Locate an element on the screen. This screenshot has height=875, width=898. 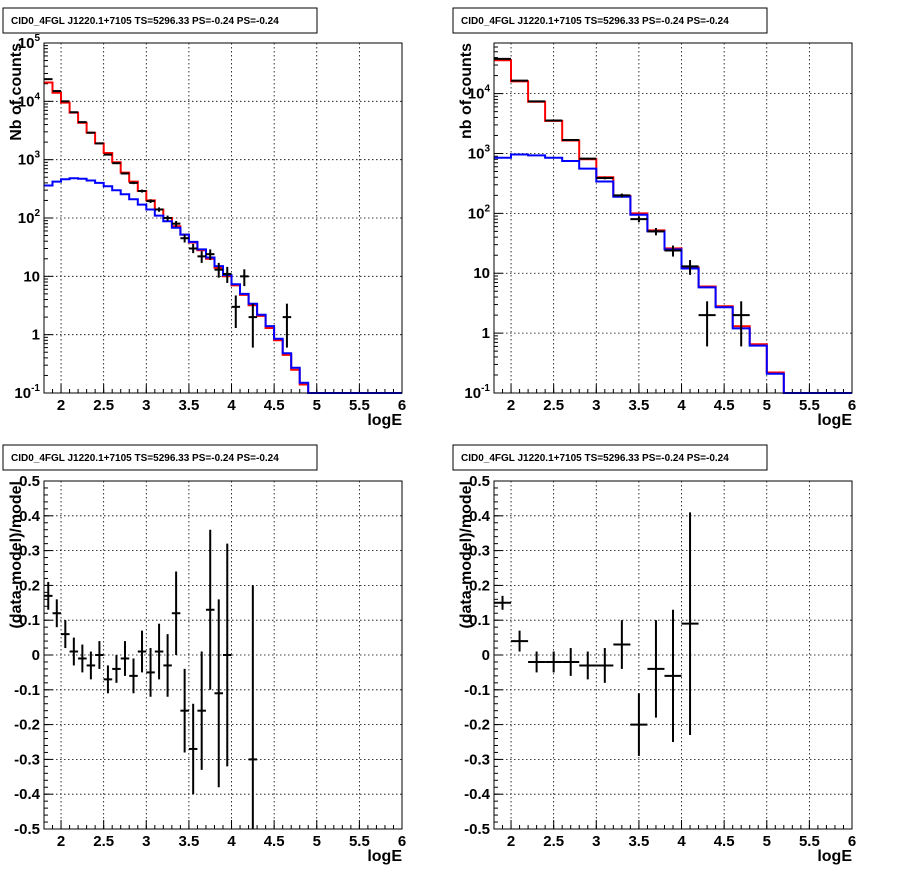
y-tick-label: 10⁵ is located at coordinates (29, 42).